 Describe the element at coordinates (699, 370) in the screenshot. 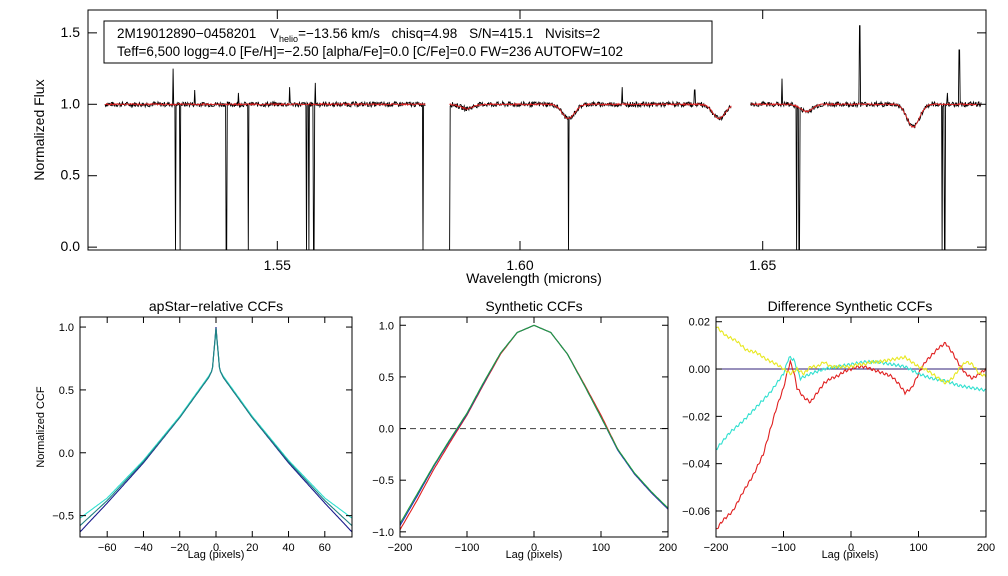

I see `y-tick-label: 0.00` at that location.